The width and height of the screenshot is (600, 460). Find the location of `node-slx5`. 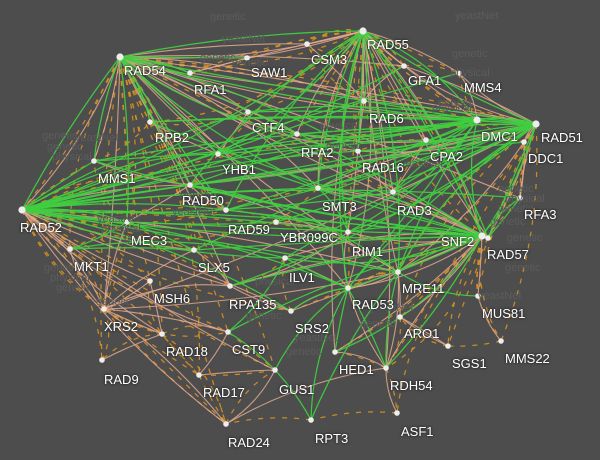

node-slx5 is located at coordinates (194, 250).